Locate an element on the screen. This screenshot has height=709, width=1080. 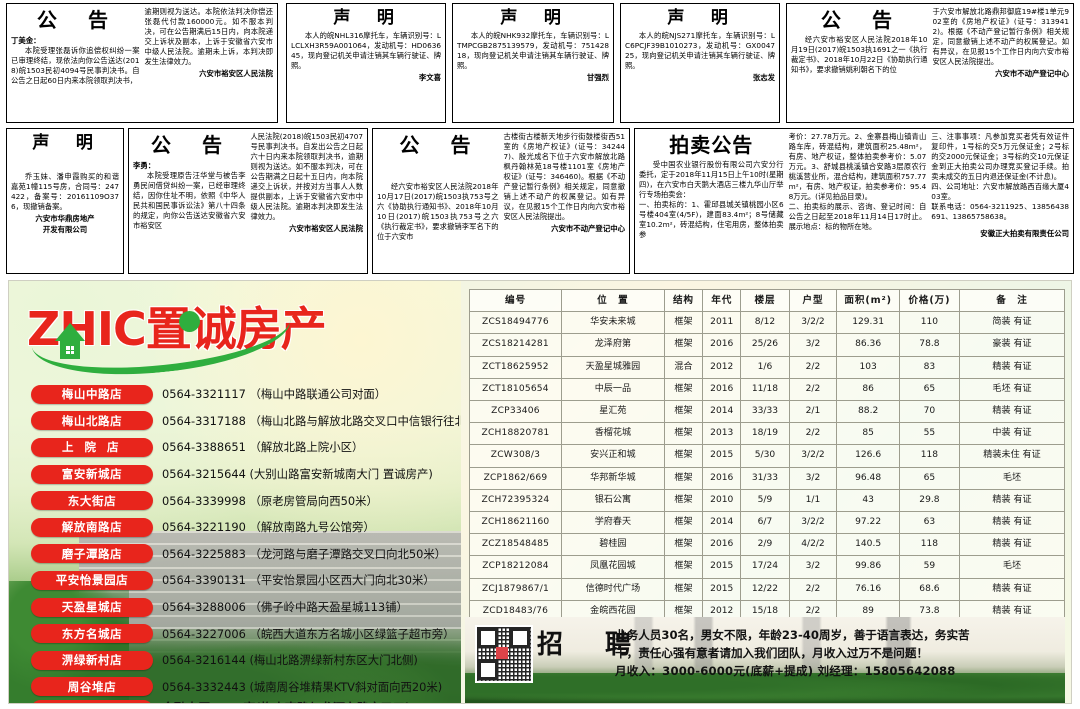
td-floor: 12/22 is located at coordinates (765, 589).